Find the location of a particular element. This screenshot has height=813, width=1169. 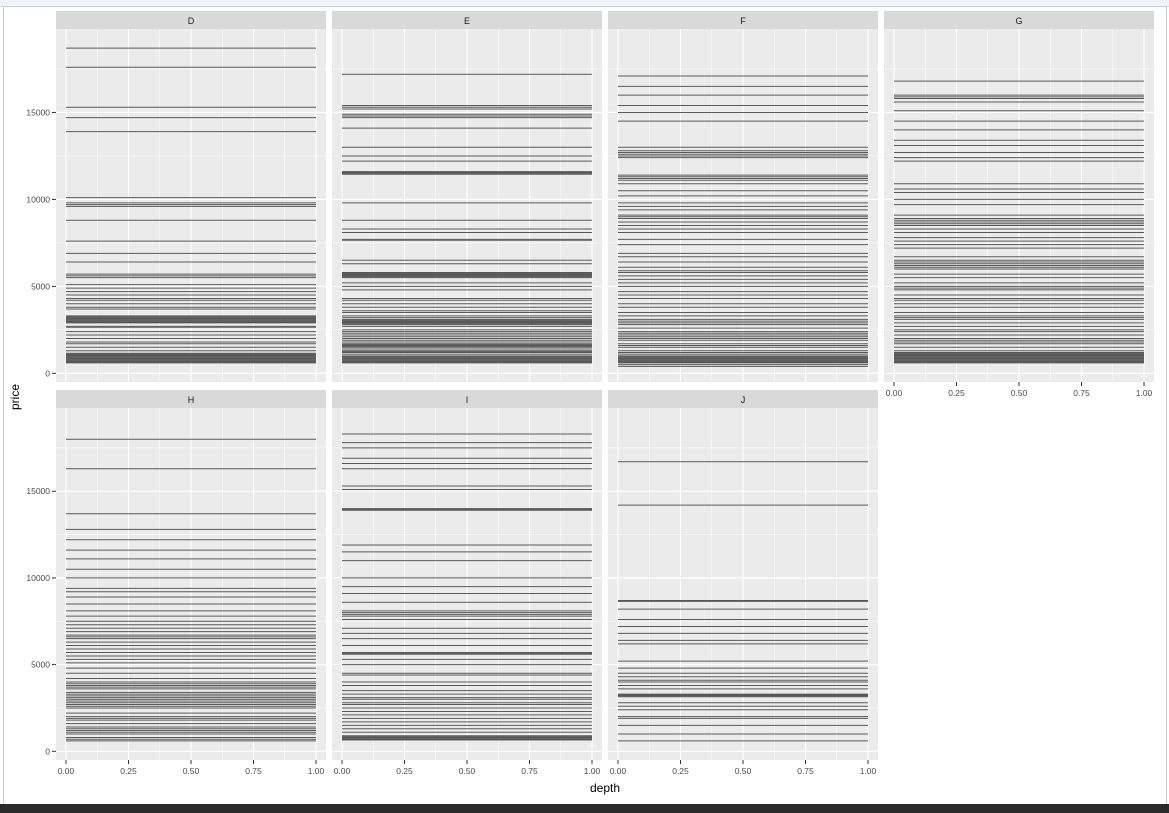

facet-strip-label: G is located at coordinates (1018, 21).